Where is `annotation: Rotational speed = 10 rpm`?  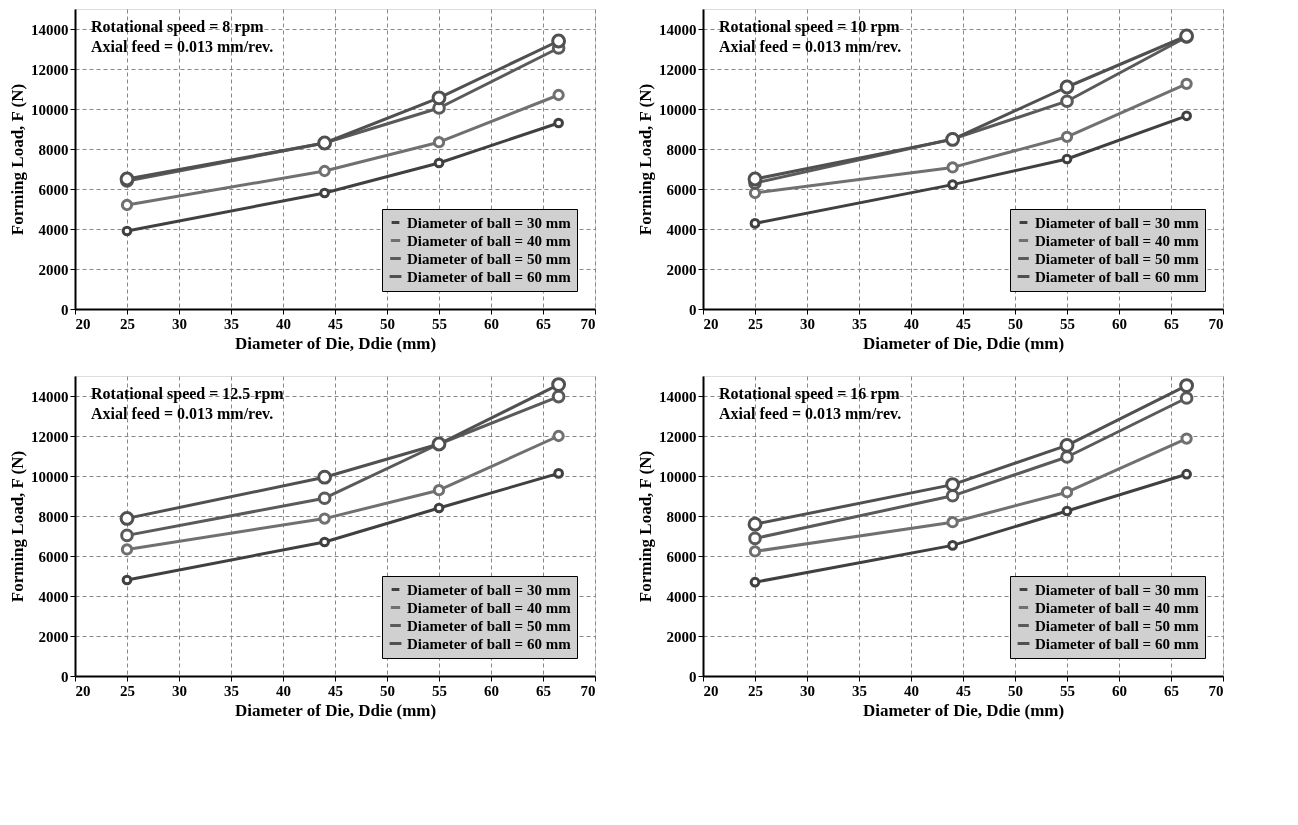 annotation: Rotational speed = 10 rpm is located at coordinates (810, 27).